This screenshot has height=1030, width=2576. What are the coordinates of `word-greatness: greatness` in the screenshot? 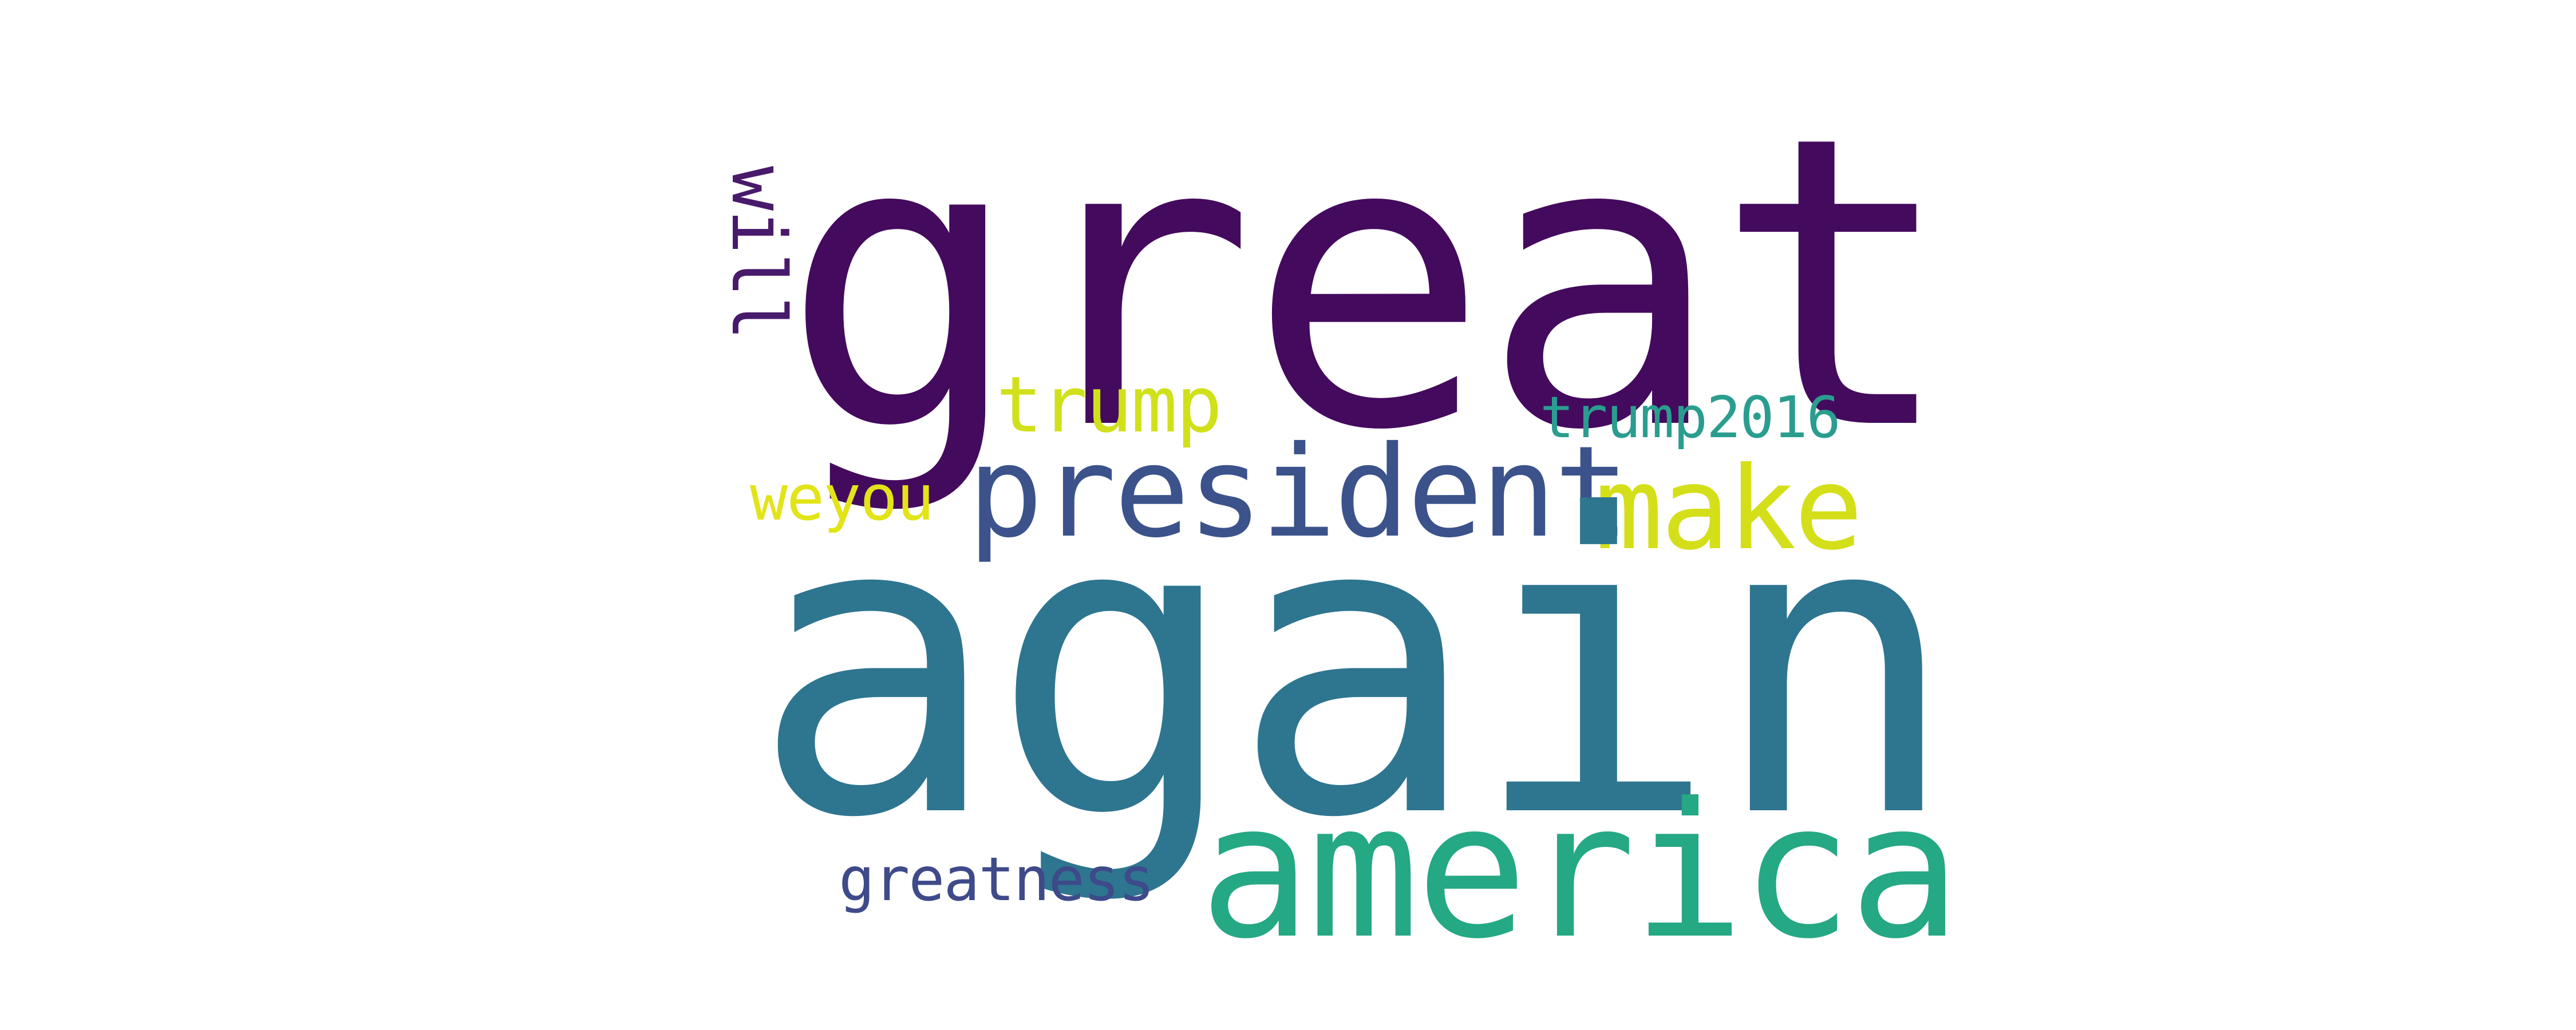 It's located at (997, 879).